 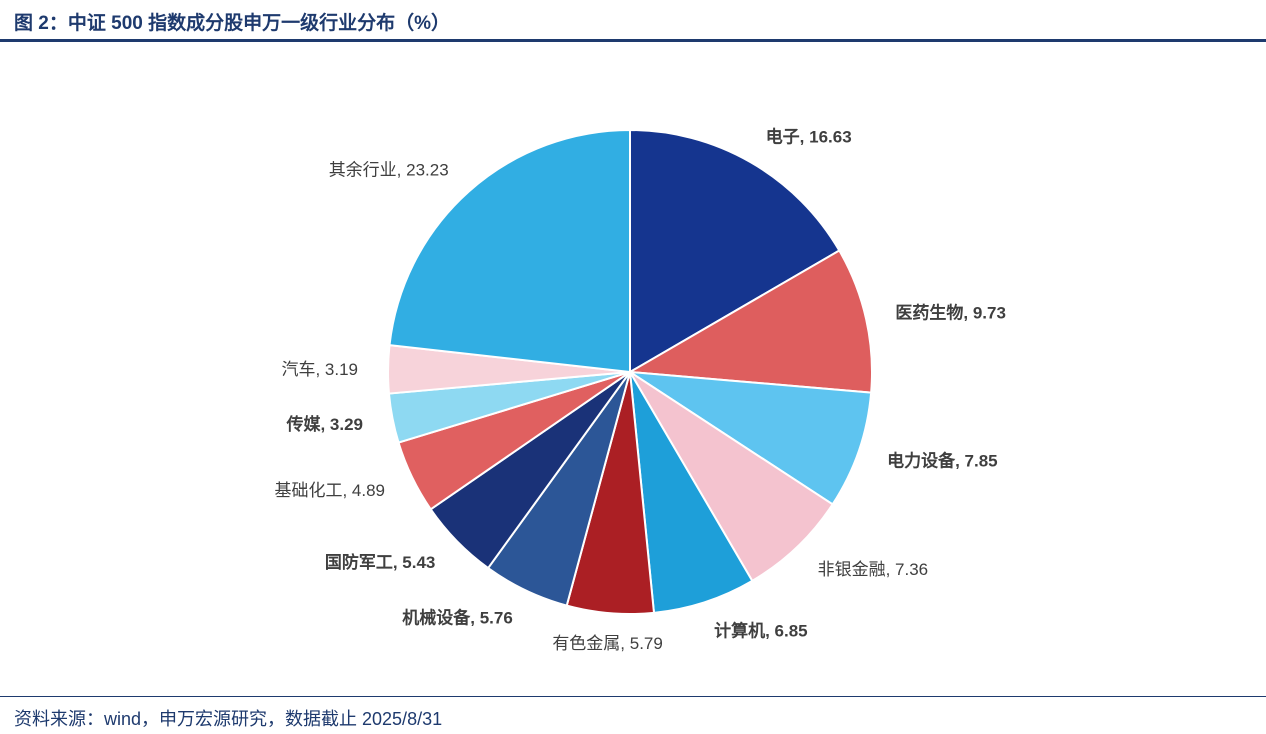 I want to click on slice-label-9: 基础化工, 4.89, so click(x=329, y=490).